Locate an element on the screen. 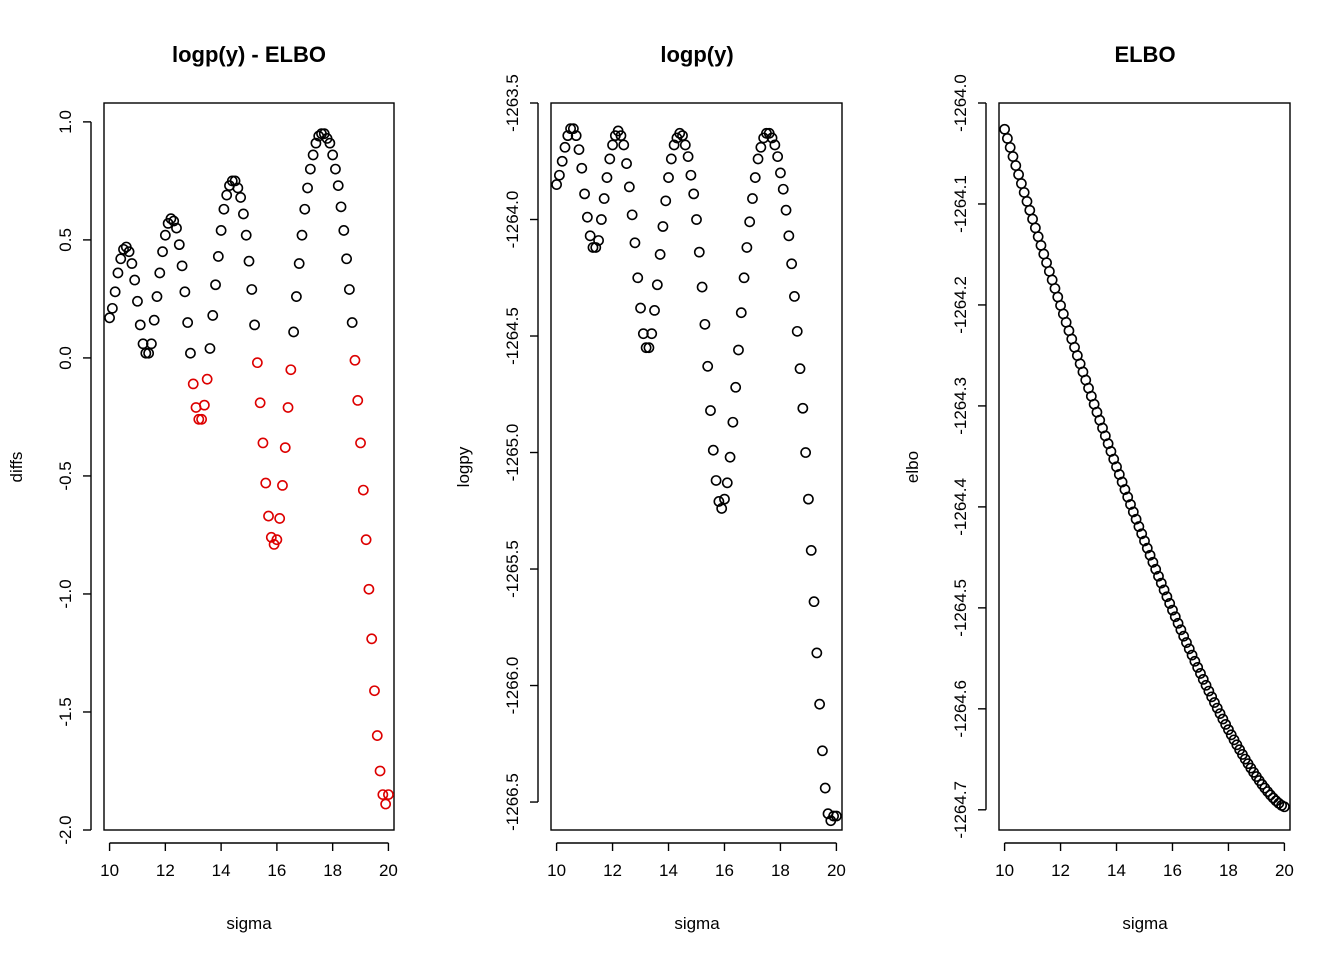 This screenshot has height=960, width=1344. x-tick-label: 12 is located at coordinates (612, 870).